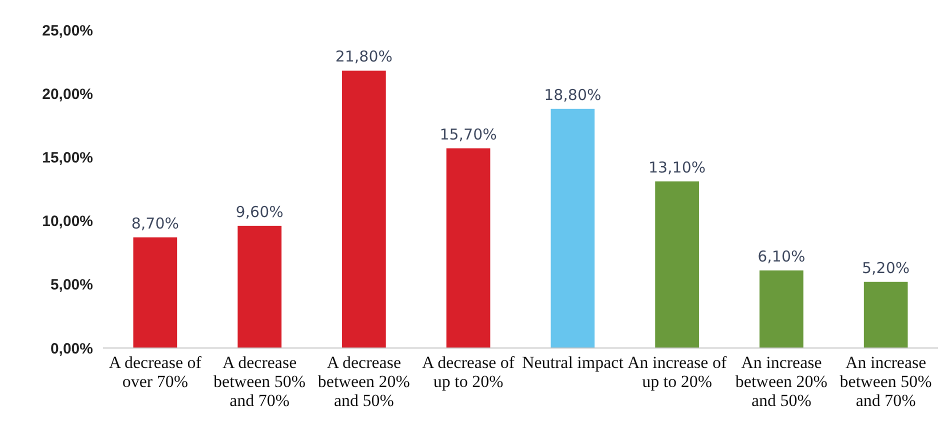 This screenshot has height=448, width=951. I want to click on y-tick-label: 10,00%, so click(67, 221).